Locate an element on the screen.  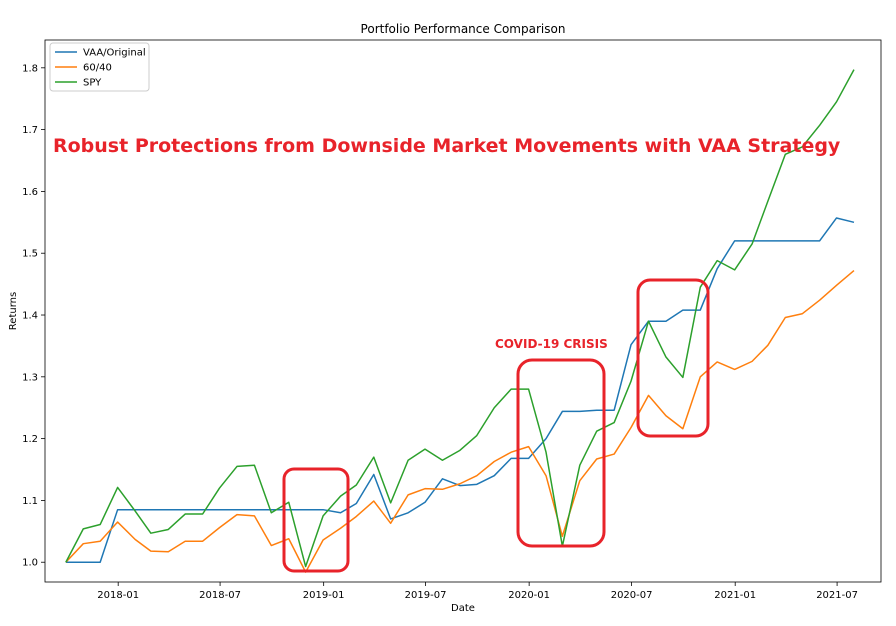
highlight-box-covid-2020 is located at coordinates (561, 453).